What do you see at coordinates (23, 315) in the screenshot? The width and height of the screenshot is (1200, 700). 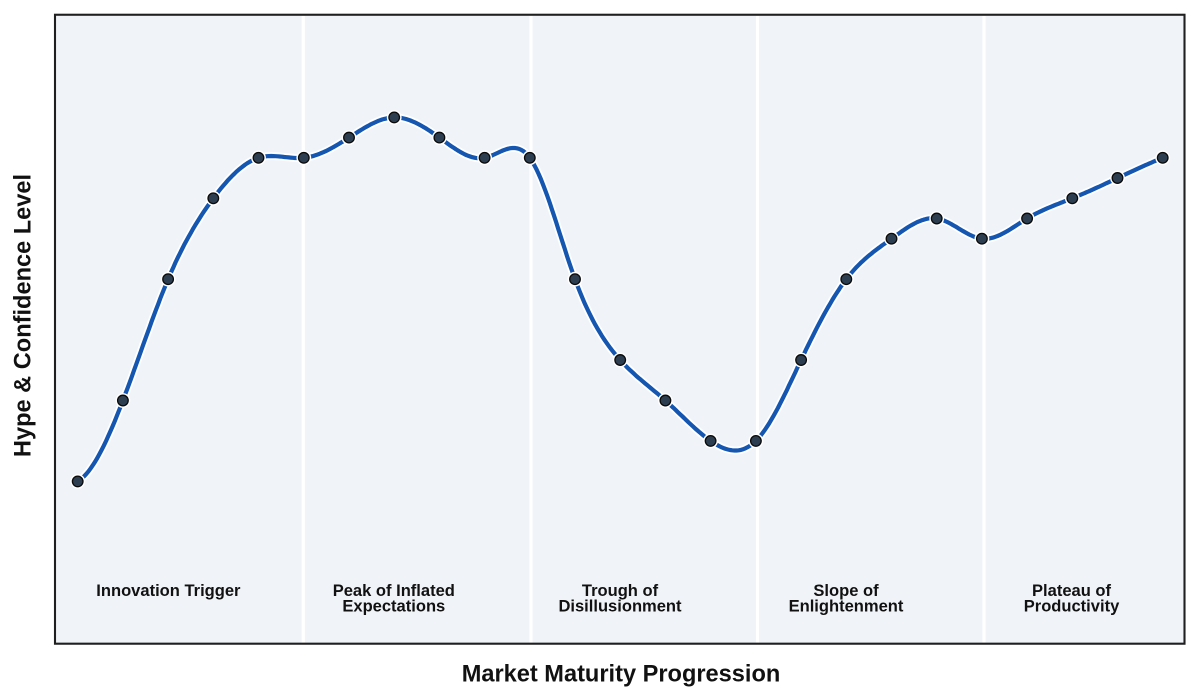 I see `svg-text: Hype & Confidence Level` at bounding box center [23, 315].